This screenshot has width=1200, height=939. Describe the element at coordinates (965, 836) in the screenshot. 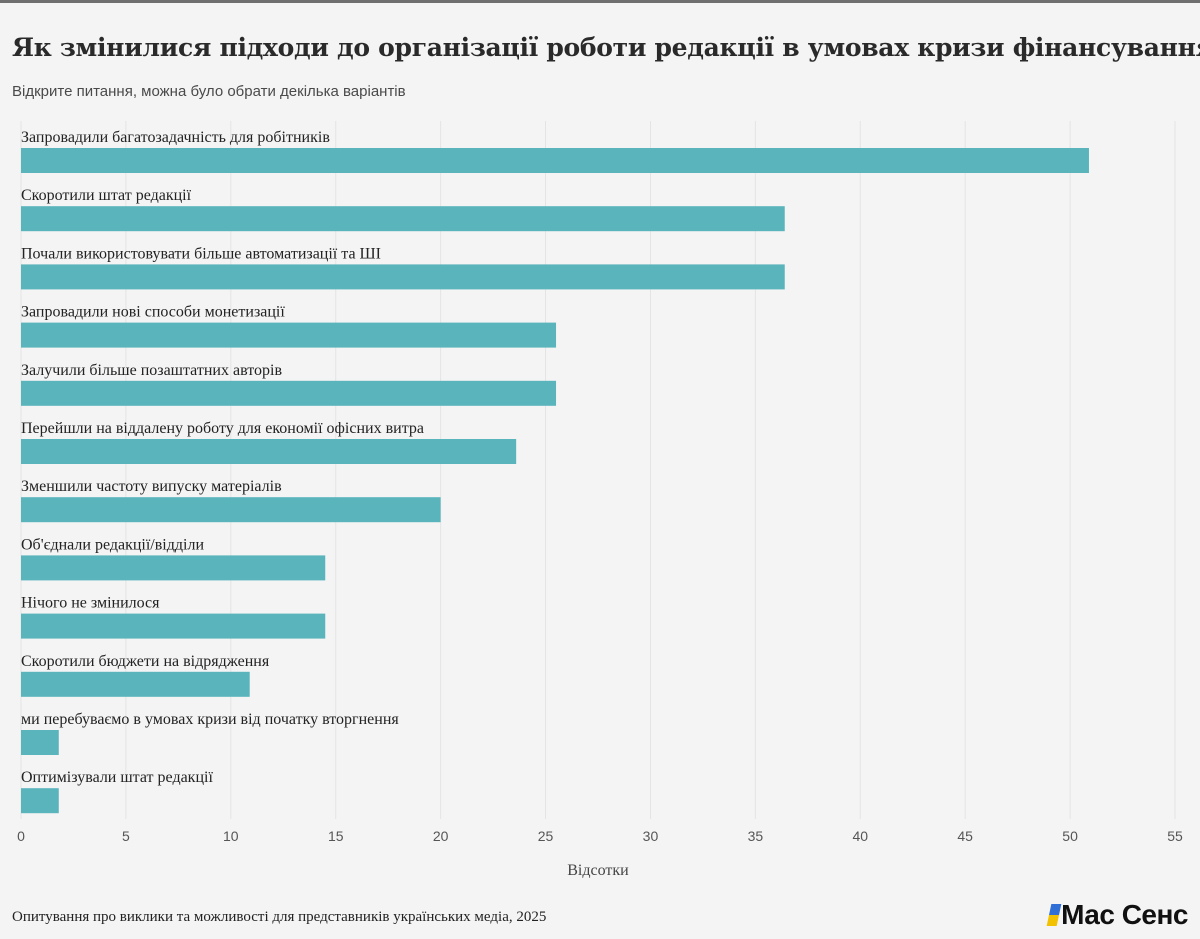

I see `x-tick-label: 45` at that location.